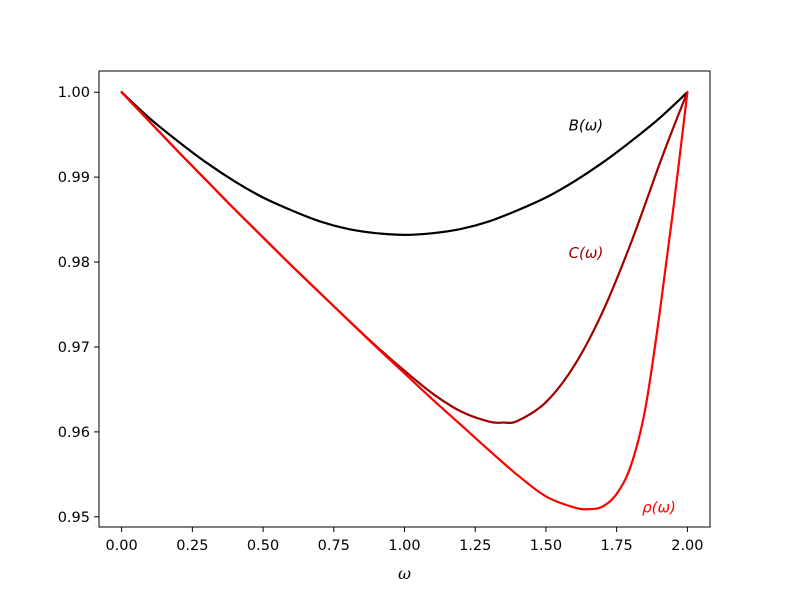 Image resolution: width=789 pixels, height=592 pixels. Describe the element at coordinates (263, 546) in the screenshot. I see `x-tick-label: 0.50` at that location.